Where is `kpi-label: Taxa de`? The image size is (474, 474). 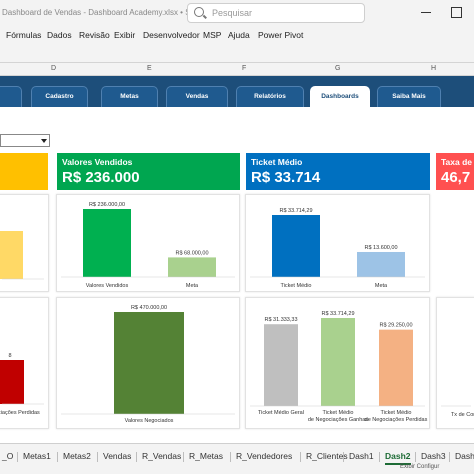 kpi-label: Taxa de is located at coordinates (457, 162).